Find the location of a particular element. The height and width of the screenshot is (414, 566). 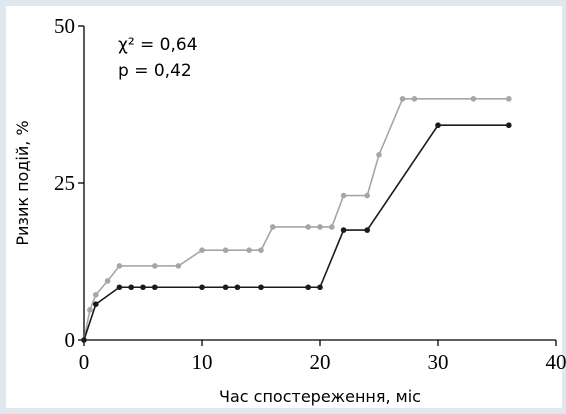

x-tick-label: 10 is located at coordinates (202, 362).